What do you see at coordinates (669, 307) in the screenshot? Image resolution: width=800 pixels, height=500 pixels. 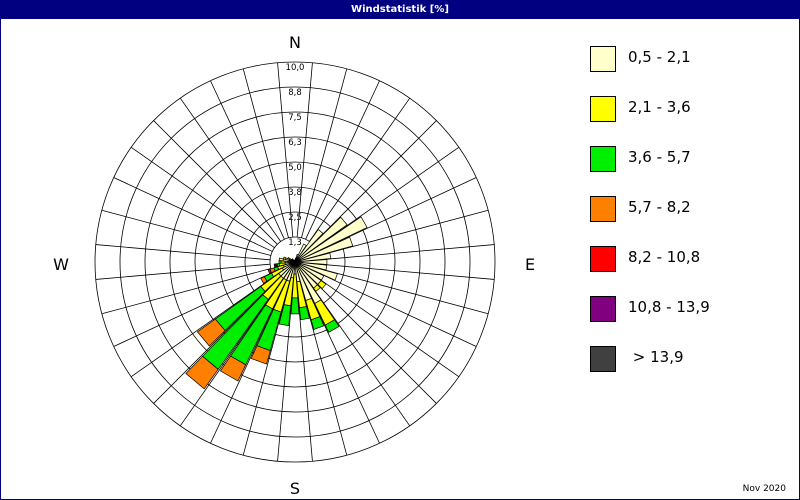 I see `legend-label: 10,8 - 13,9` at bounding box center [669, 307].